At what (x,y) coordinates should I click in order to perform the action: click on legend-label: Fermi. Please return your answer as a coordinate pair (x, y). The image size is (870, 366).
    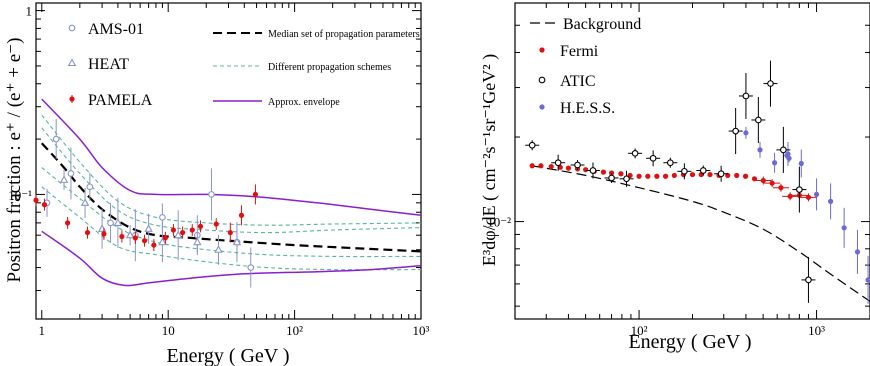
    Looking at the image, I should click on (579, 51).